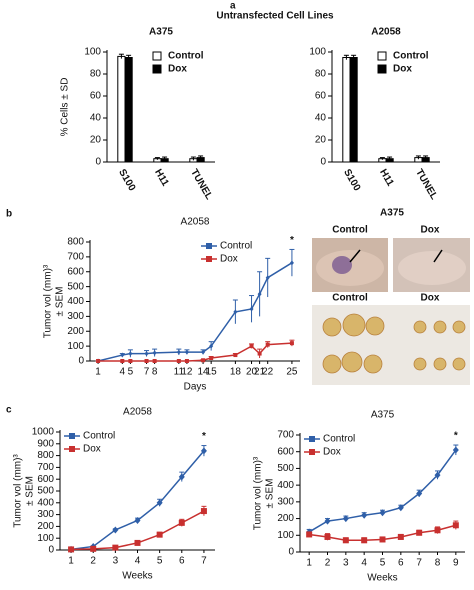  What do you see at coordinates (401, 563) in the screenshot?
I see `x-tick-label: 6` at bounding box center [401, 563].